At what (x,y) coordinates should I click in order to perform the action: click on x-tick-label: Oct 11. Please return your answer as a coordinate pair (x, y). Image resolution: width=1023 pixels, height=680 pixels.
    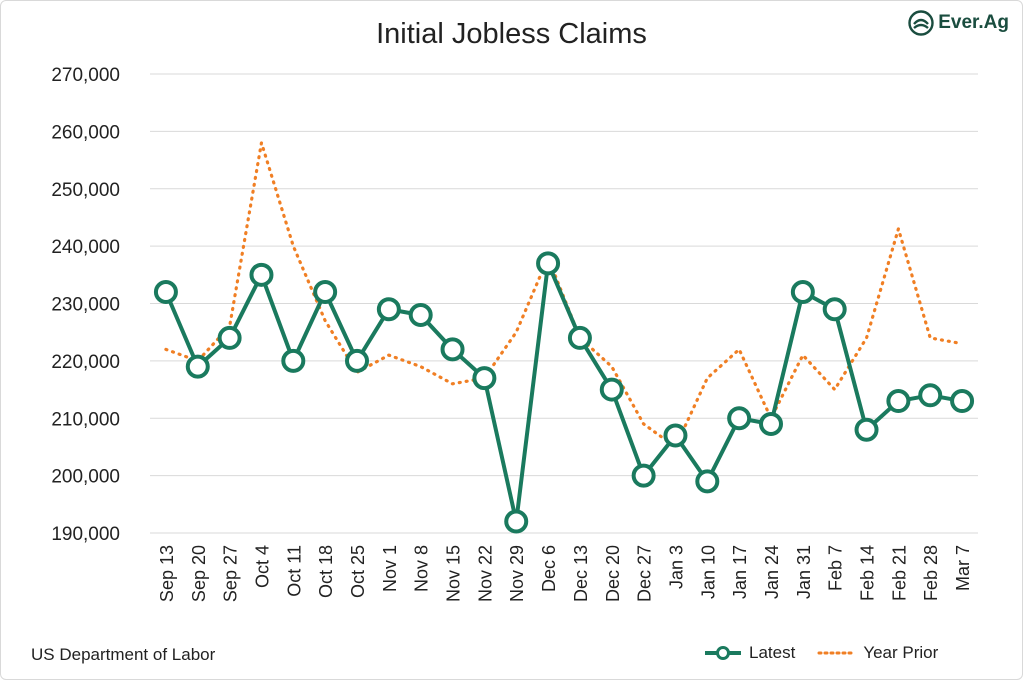
    Looking at the image, I should click on (294, 571).